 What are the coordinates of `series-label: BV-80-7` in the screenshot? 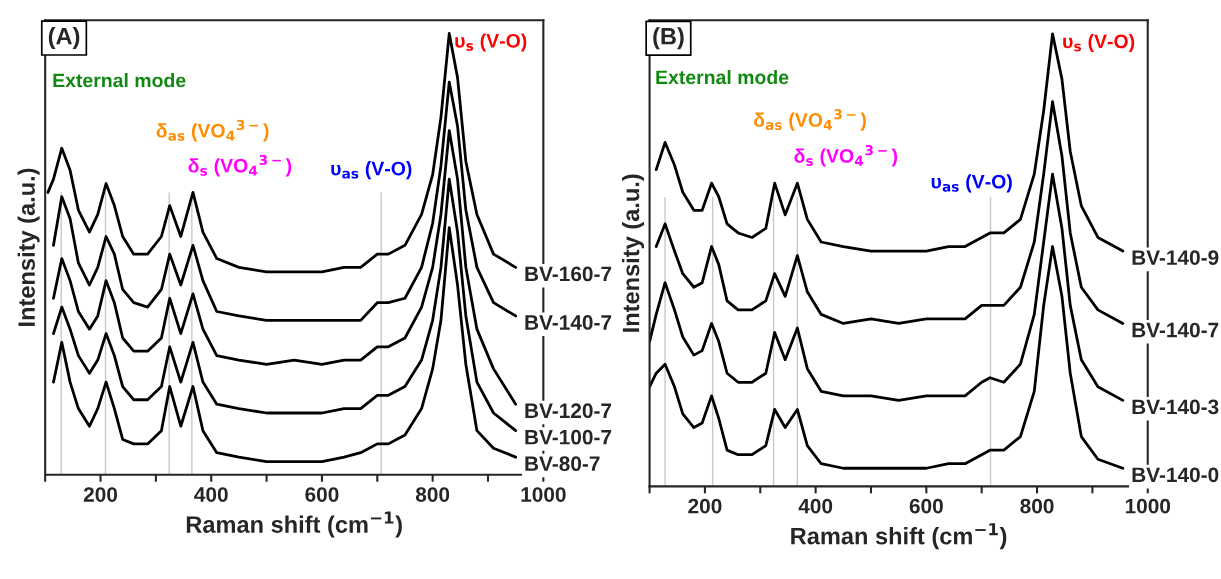 It's located at (562, 464).